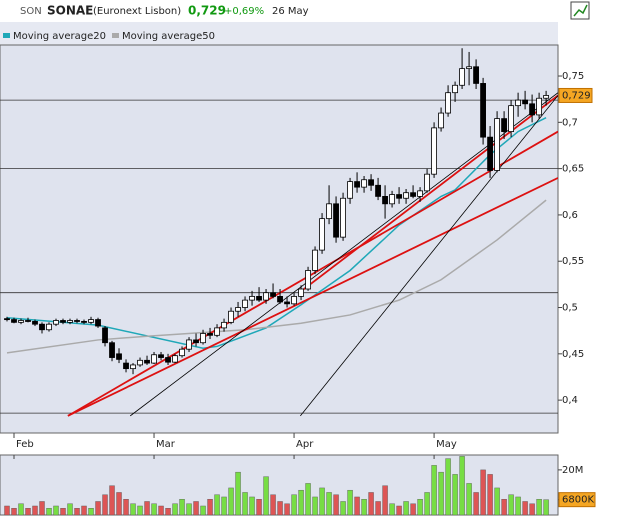  I want to click on x-tick-label: May, so click(446, 444).